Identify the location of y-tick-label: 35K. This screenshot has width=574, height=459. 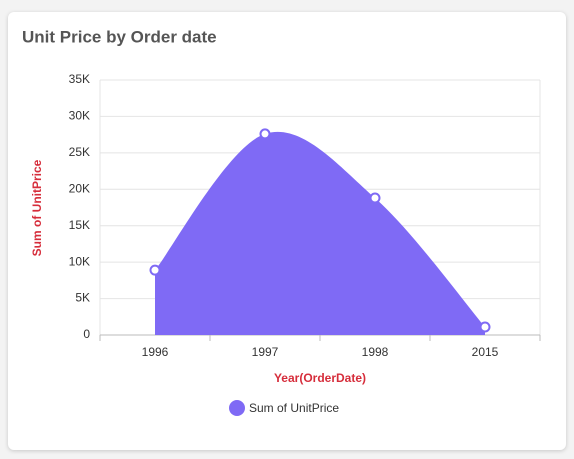
(79, 79).